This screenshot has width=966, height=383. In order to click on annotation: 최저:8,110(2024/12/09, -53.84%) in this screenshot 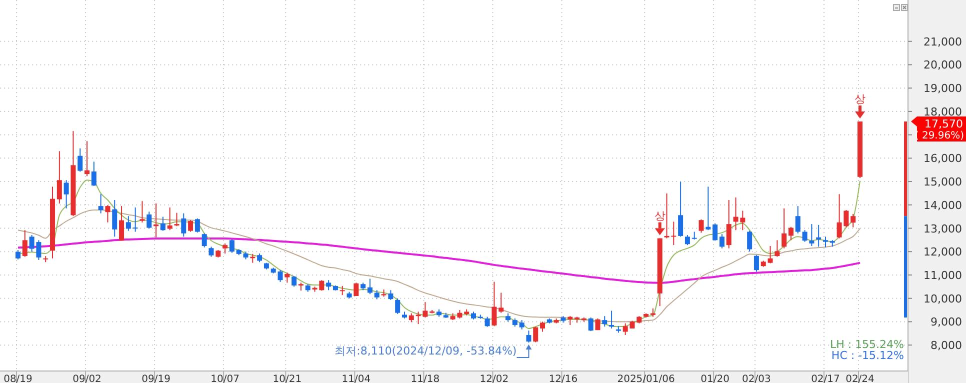, I will do `click(425, 351)`.